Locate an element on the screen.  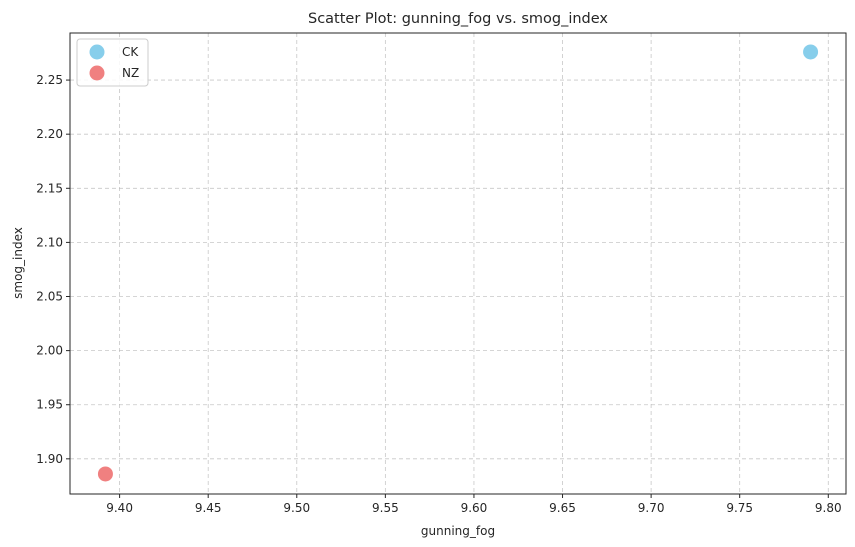
x-tick-label: 9.70 is located at coordinates (651, 508).